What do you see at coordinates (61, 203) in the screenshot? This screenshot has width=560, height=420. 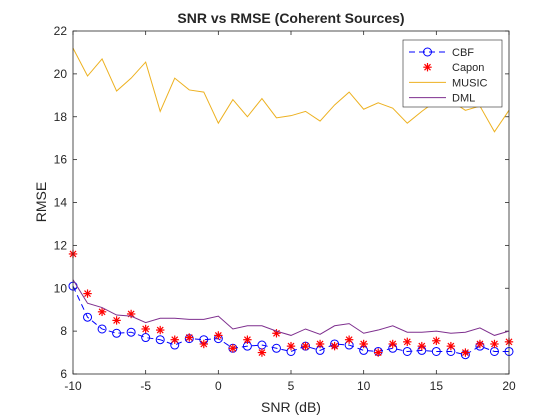 I see `y-tick-label: 14` at bounding box center [61, 203].